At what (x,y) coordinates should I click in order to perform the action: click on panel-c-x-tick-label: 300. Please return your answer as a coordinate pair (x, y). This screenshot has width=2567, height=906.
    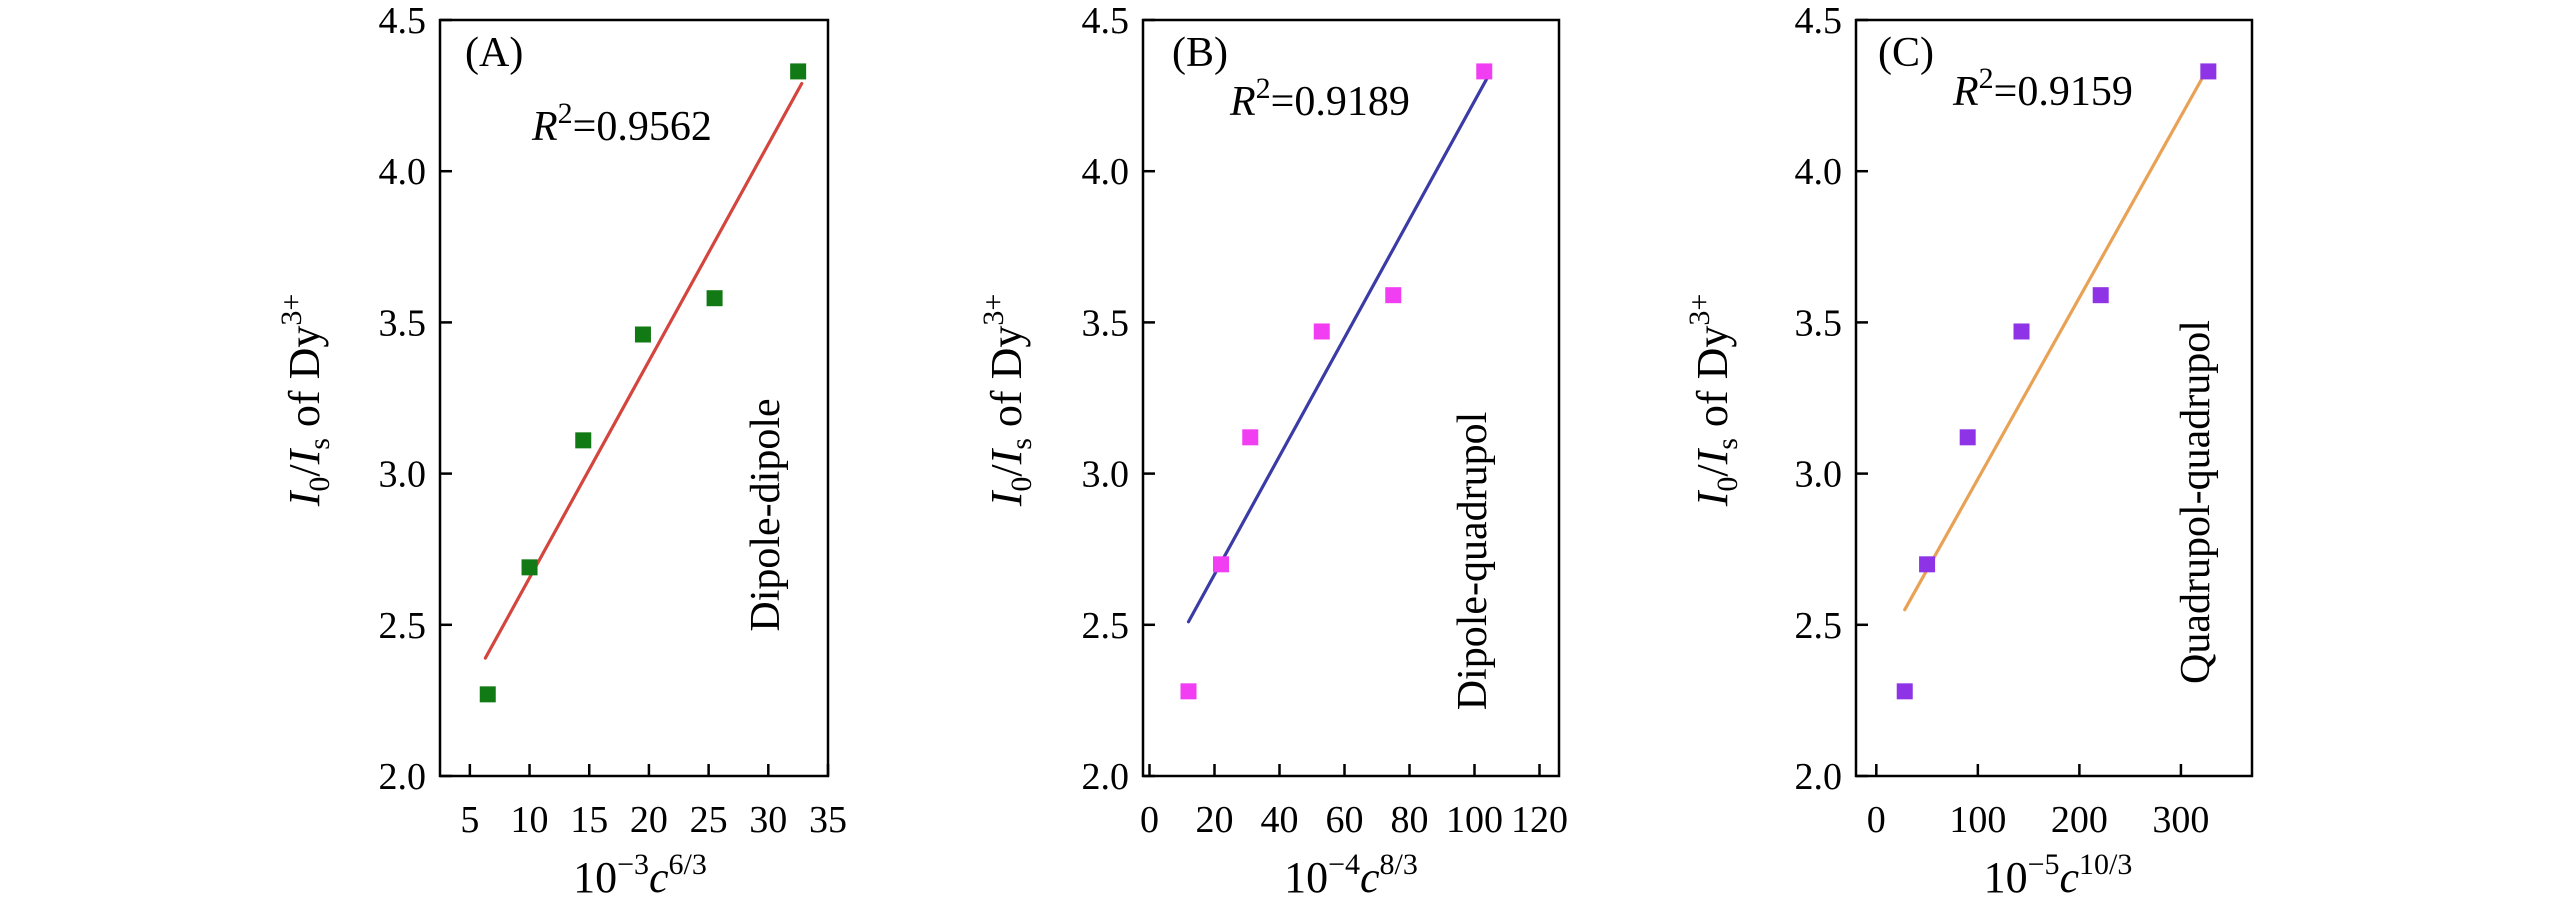
    Looking at the image, I should click on (2180, 820).